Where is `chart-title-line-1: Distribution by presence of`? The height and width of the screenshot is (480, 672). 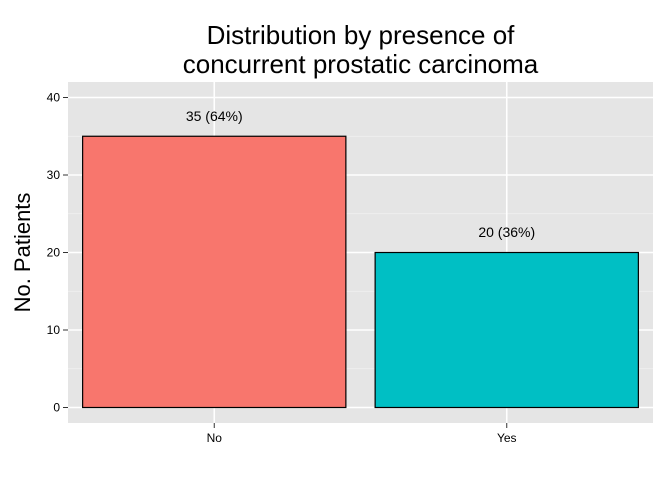
chart-title-line-1: Distribution by presence of is located at coordinates (361, 35).